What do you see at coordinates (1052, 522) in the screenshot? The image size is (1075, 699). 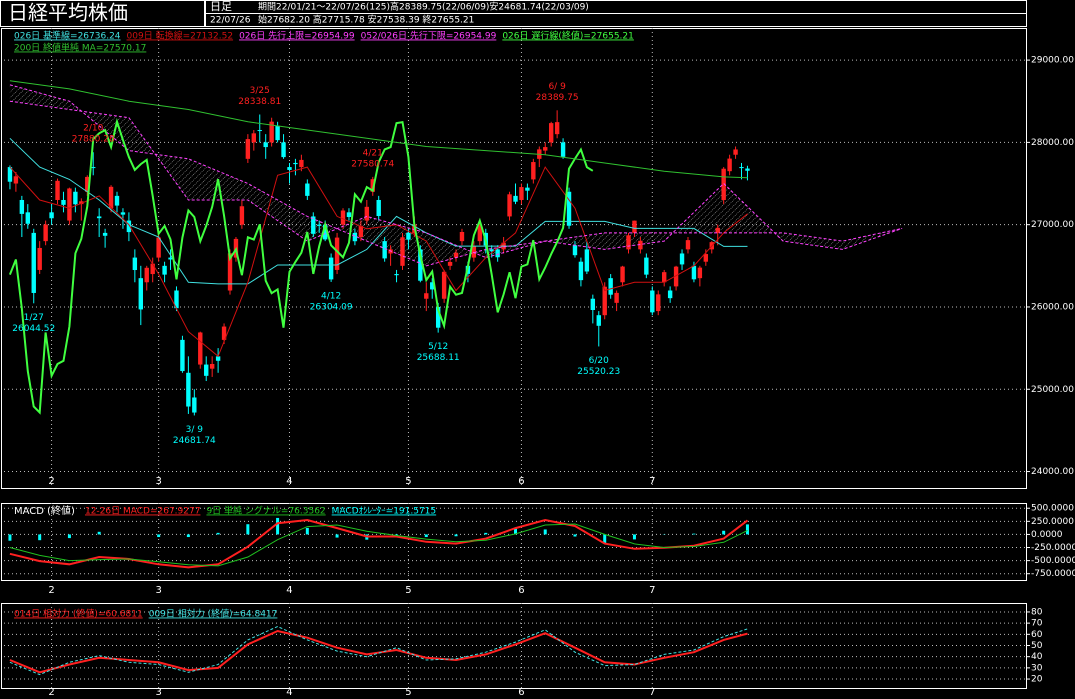 I see `y-tick-label: 250.0000` at bounding box center [1052, 522].